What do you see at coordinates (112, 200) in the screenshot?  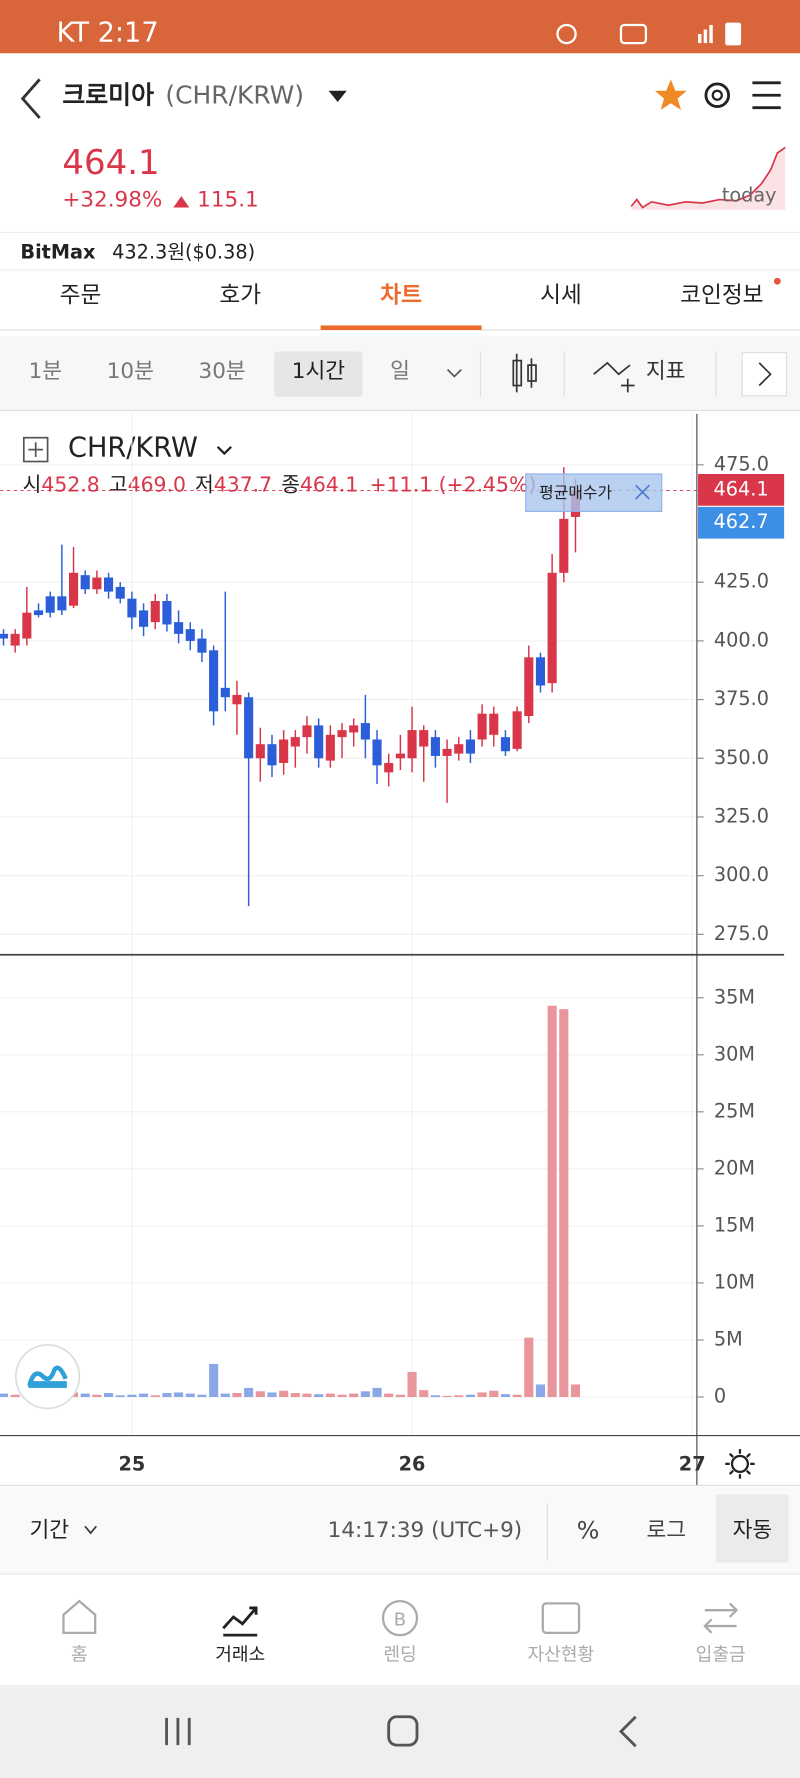 I see `change-pct: +32.98%` at bounding box center [112, 200].